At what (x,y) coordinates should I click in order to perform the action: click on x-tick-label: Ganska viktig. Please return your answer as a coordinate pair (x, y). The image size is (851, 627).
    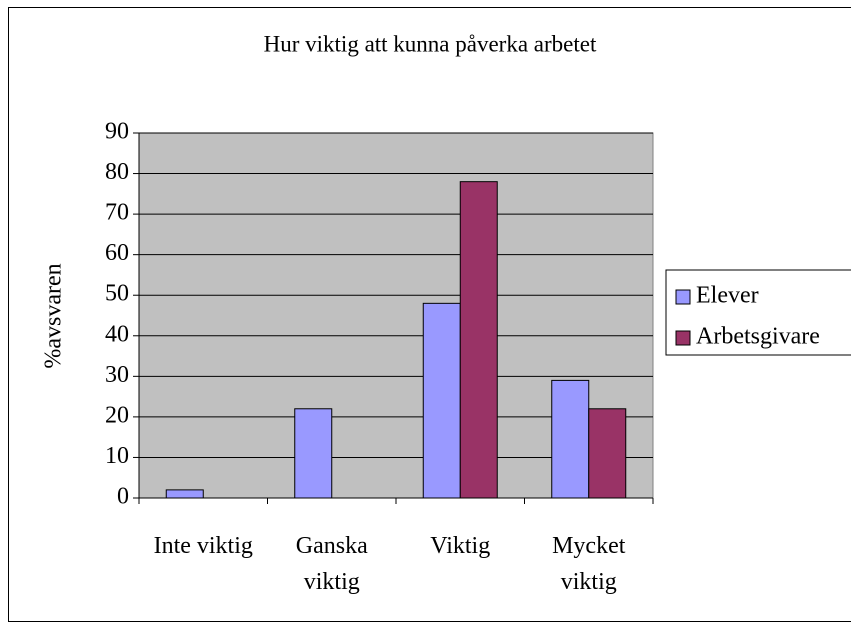
    Looking at the image, I should click on (331, 564).